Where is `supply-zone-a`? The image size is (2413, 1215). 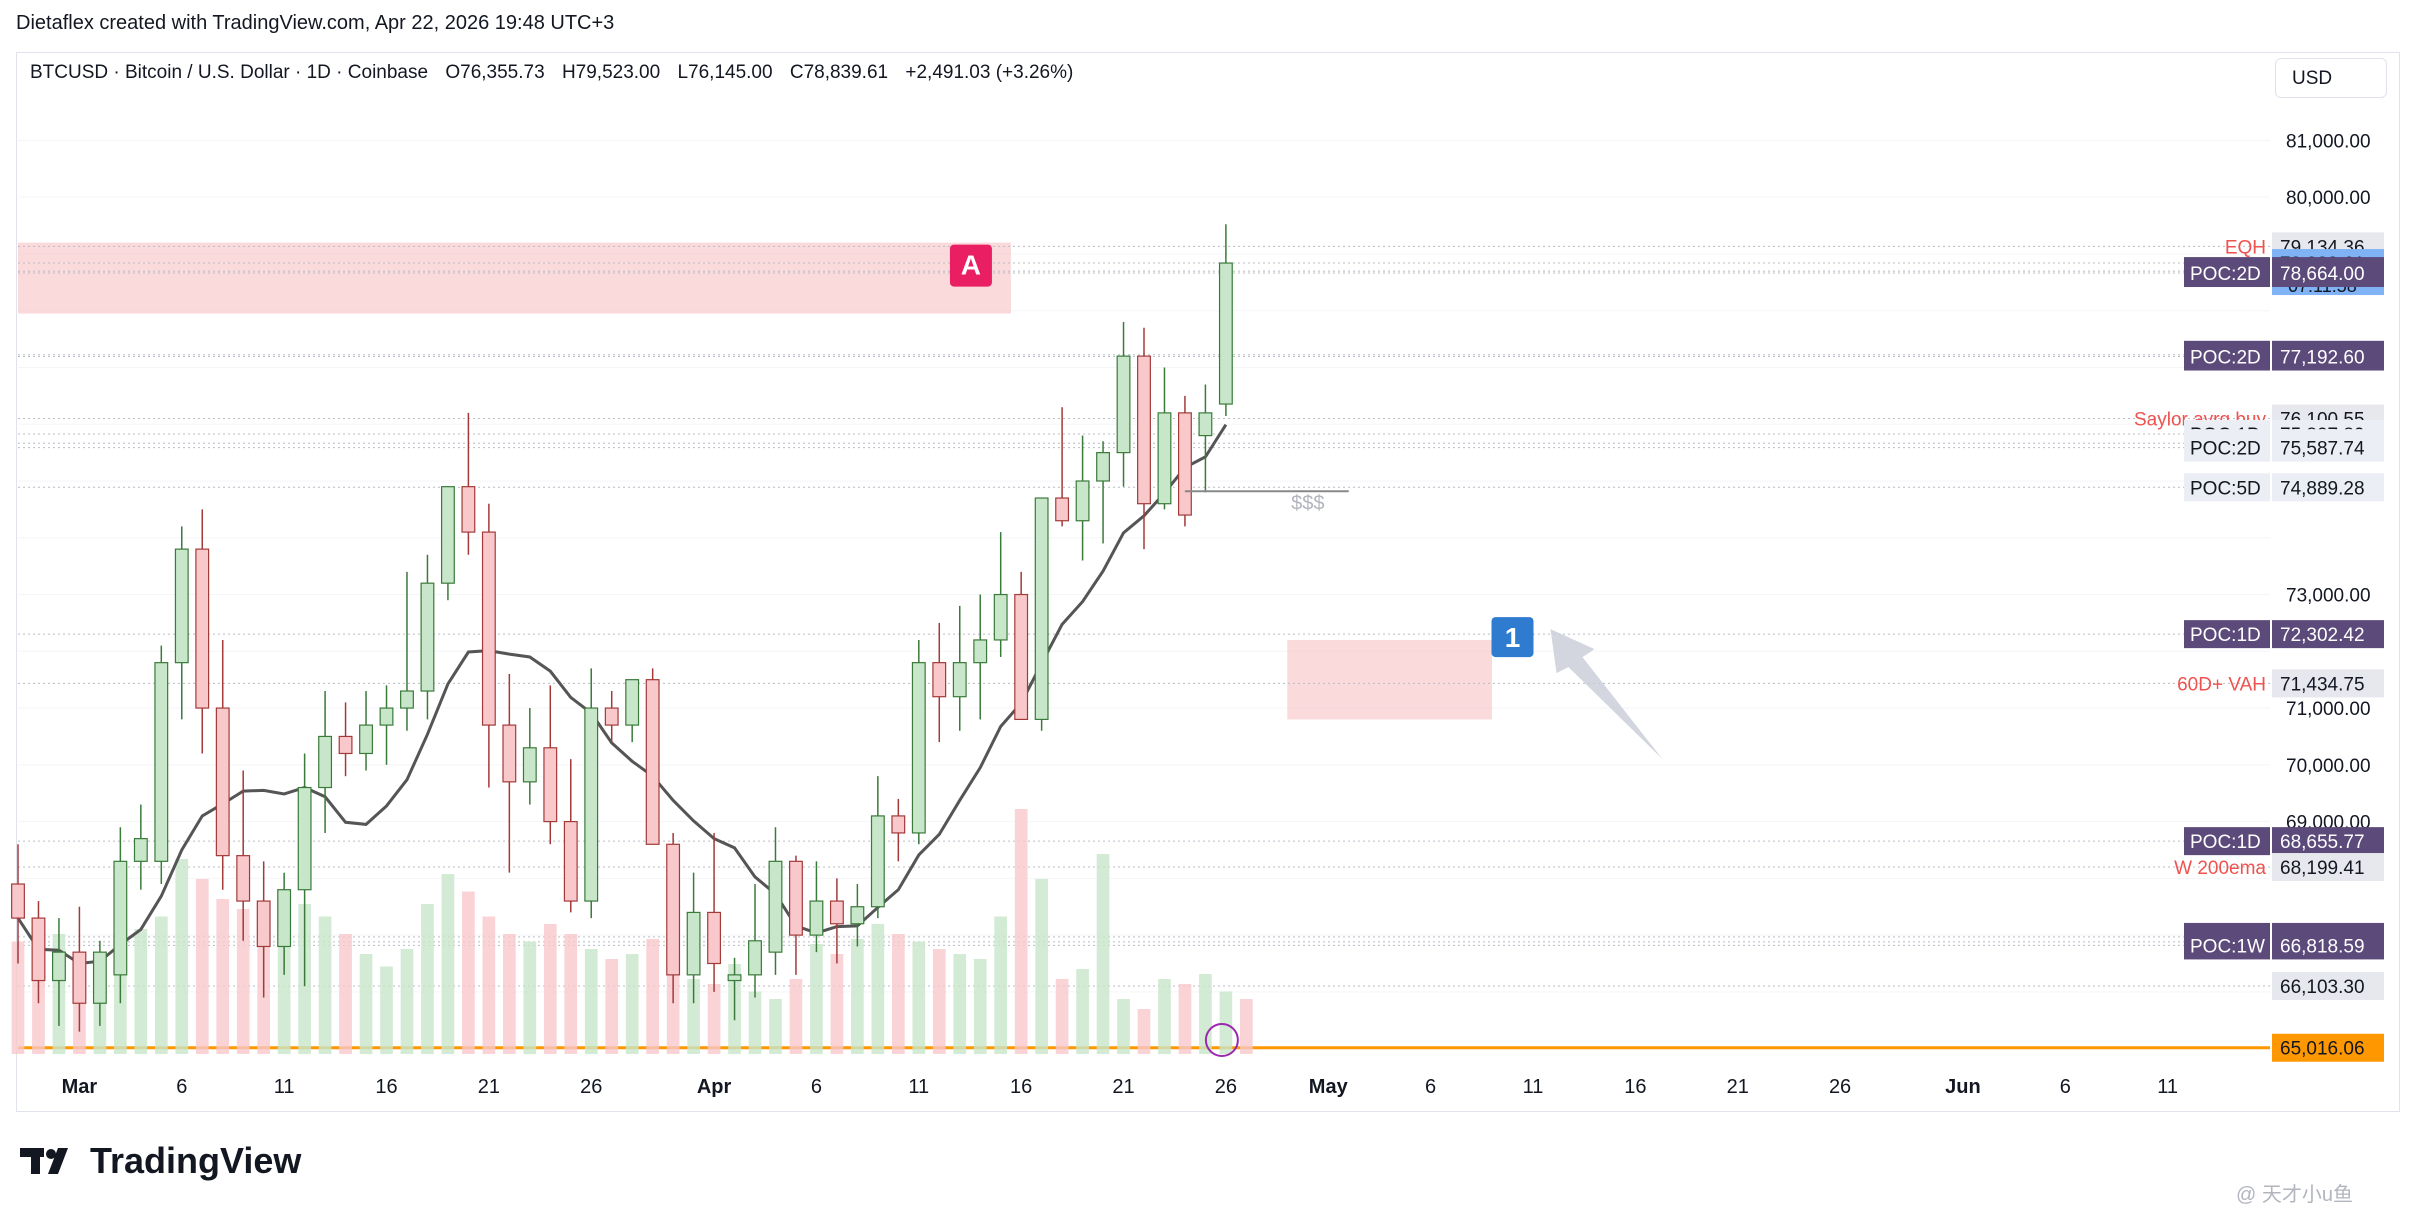
supply-zone-a is located at coordinates (514, 278).